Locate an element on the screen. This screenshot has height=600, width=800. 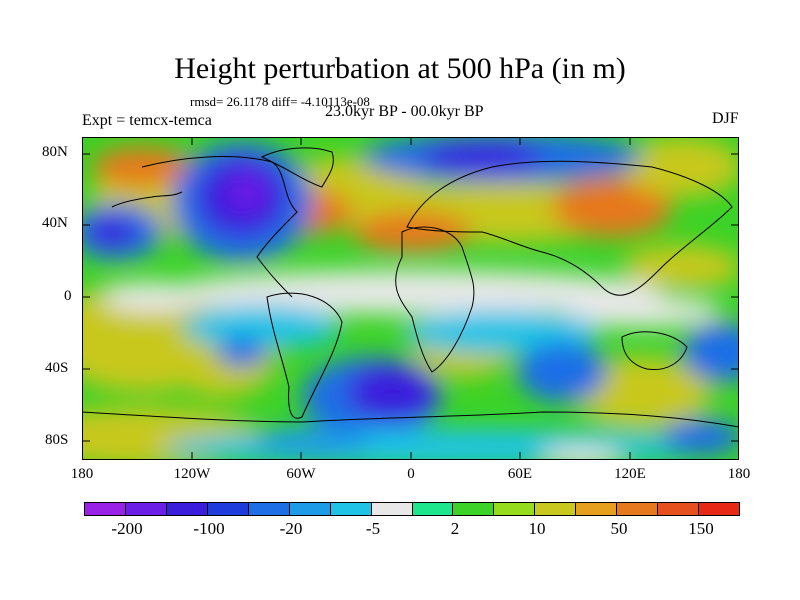
colorbar-label: 50 is located at coordinates (619, 528).